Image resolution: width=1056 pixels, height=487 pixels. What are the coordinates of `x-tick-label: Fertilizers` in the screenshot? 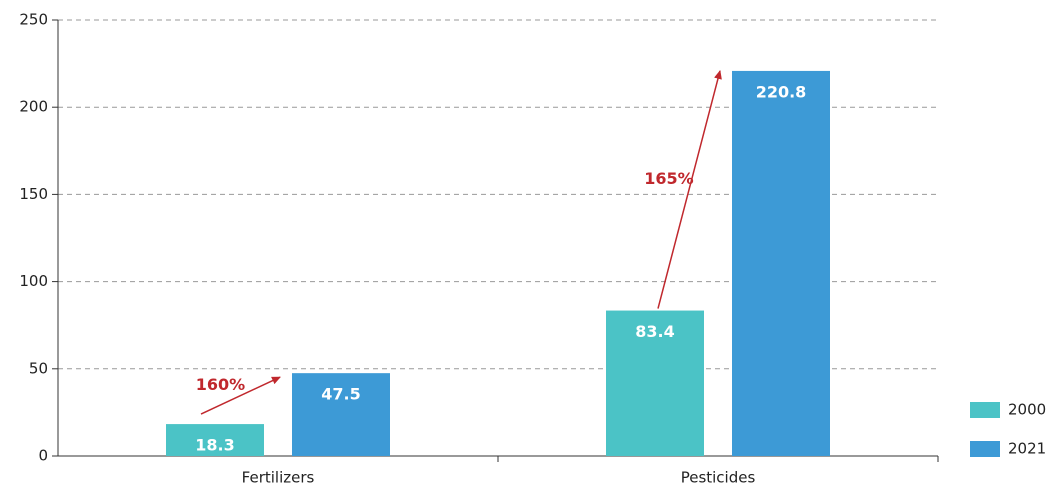 It's located at (278, 478).